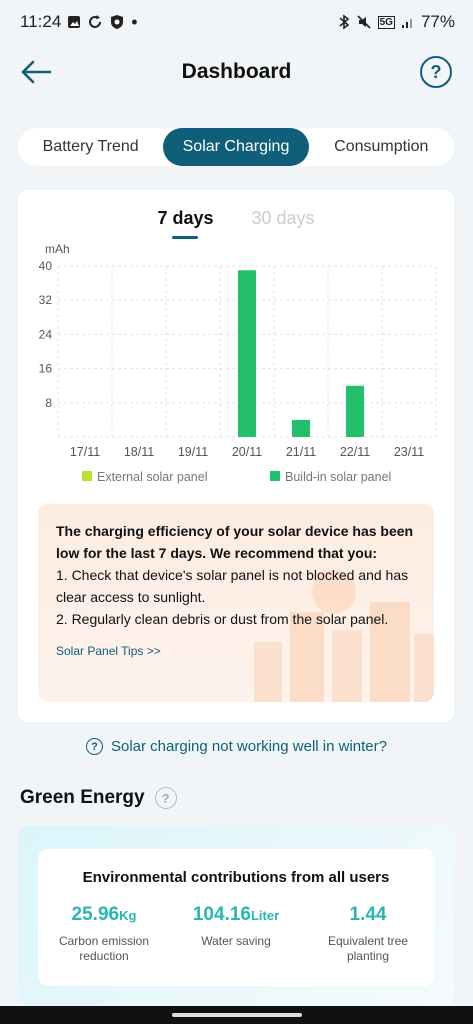  Describe the element at coordinates (185, 223) in the screenshot. I see `tab-7-days: 7 days` at that location.